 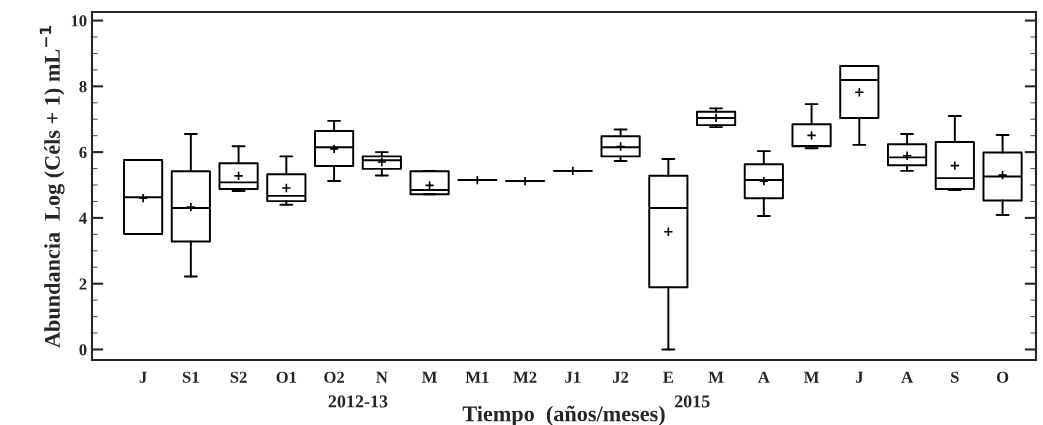 I want to click on x-tick-label: J1, so click(x=573, y=377).